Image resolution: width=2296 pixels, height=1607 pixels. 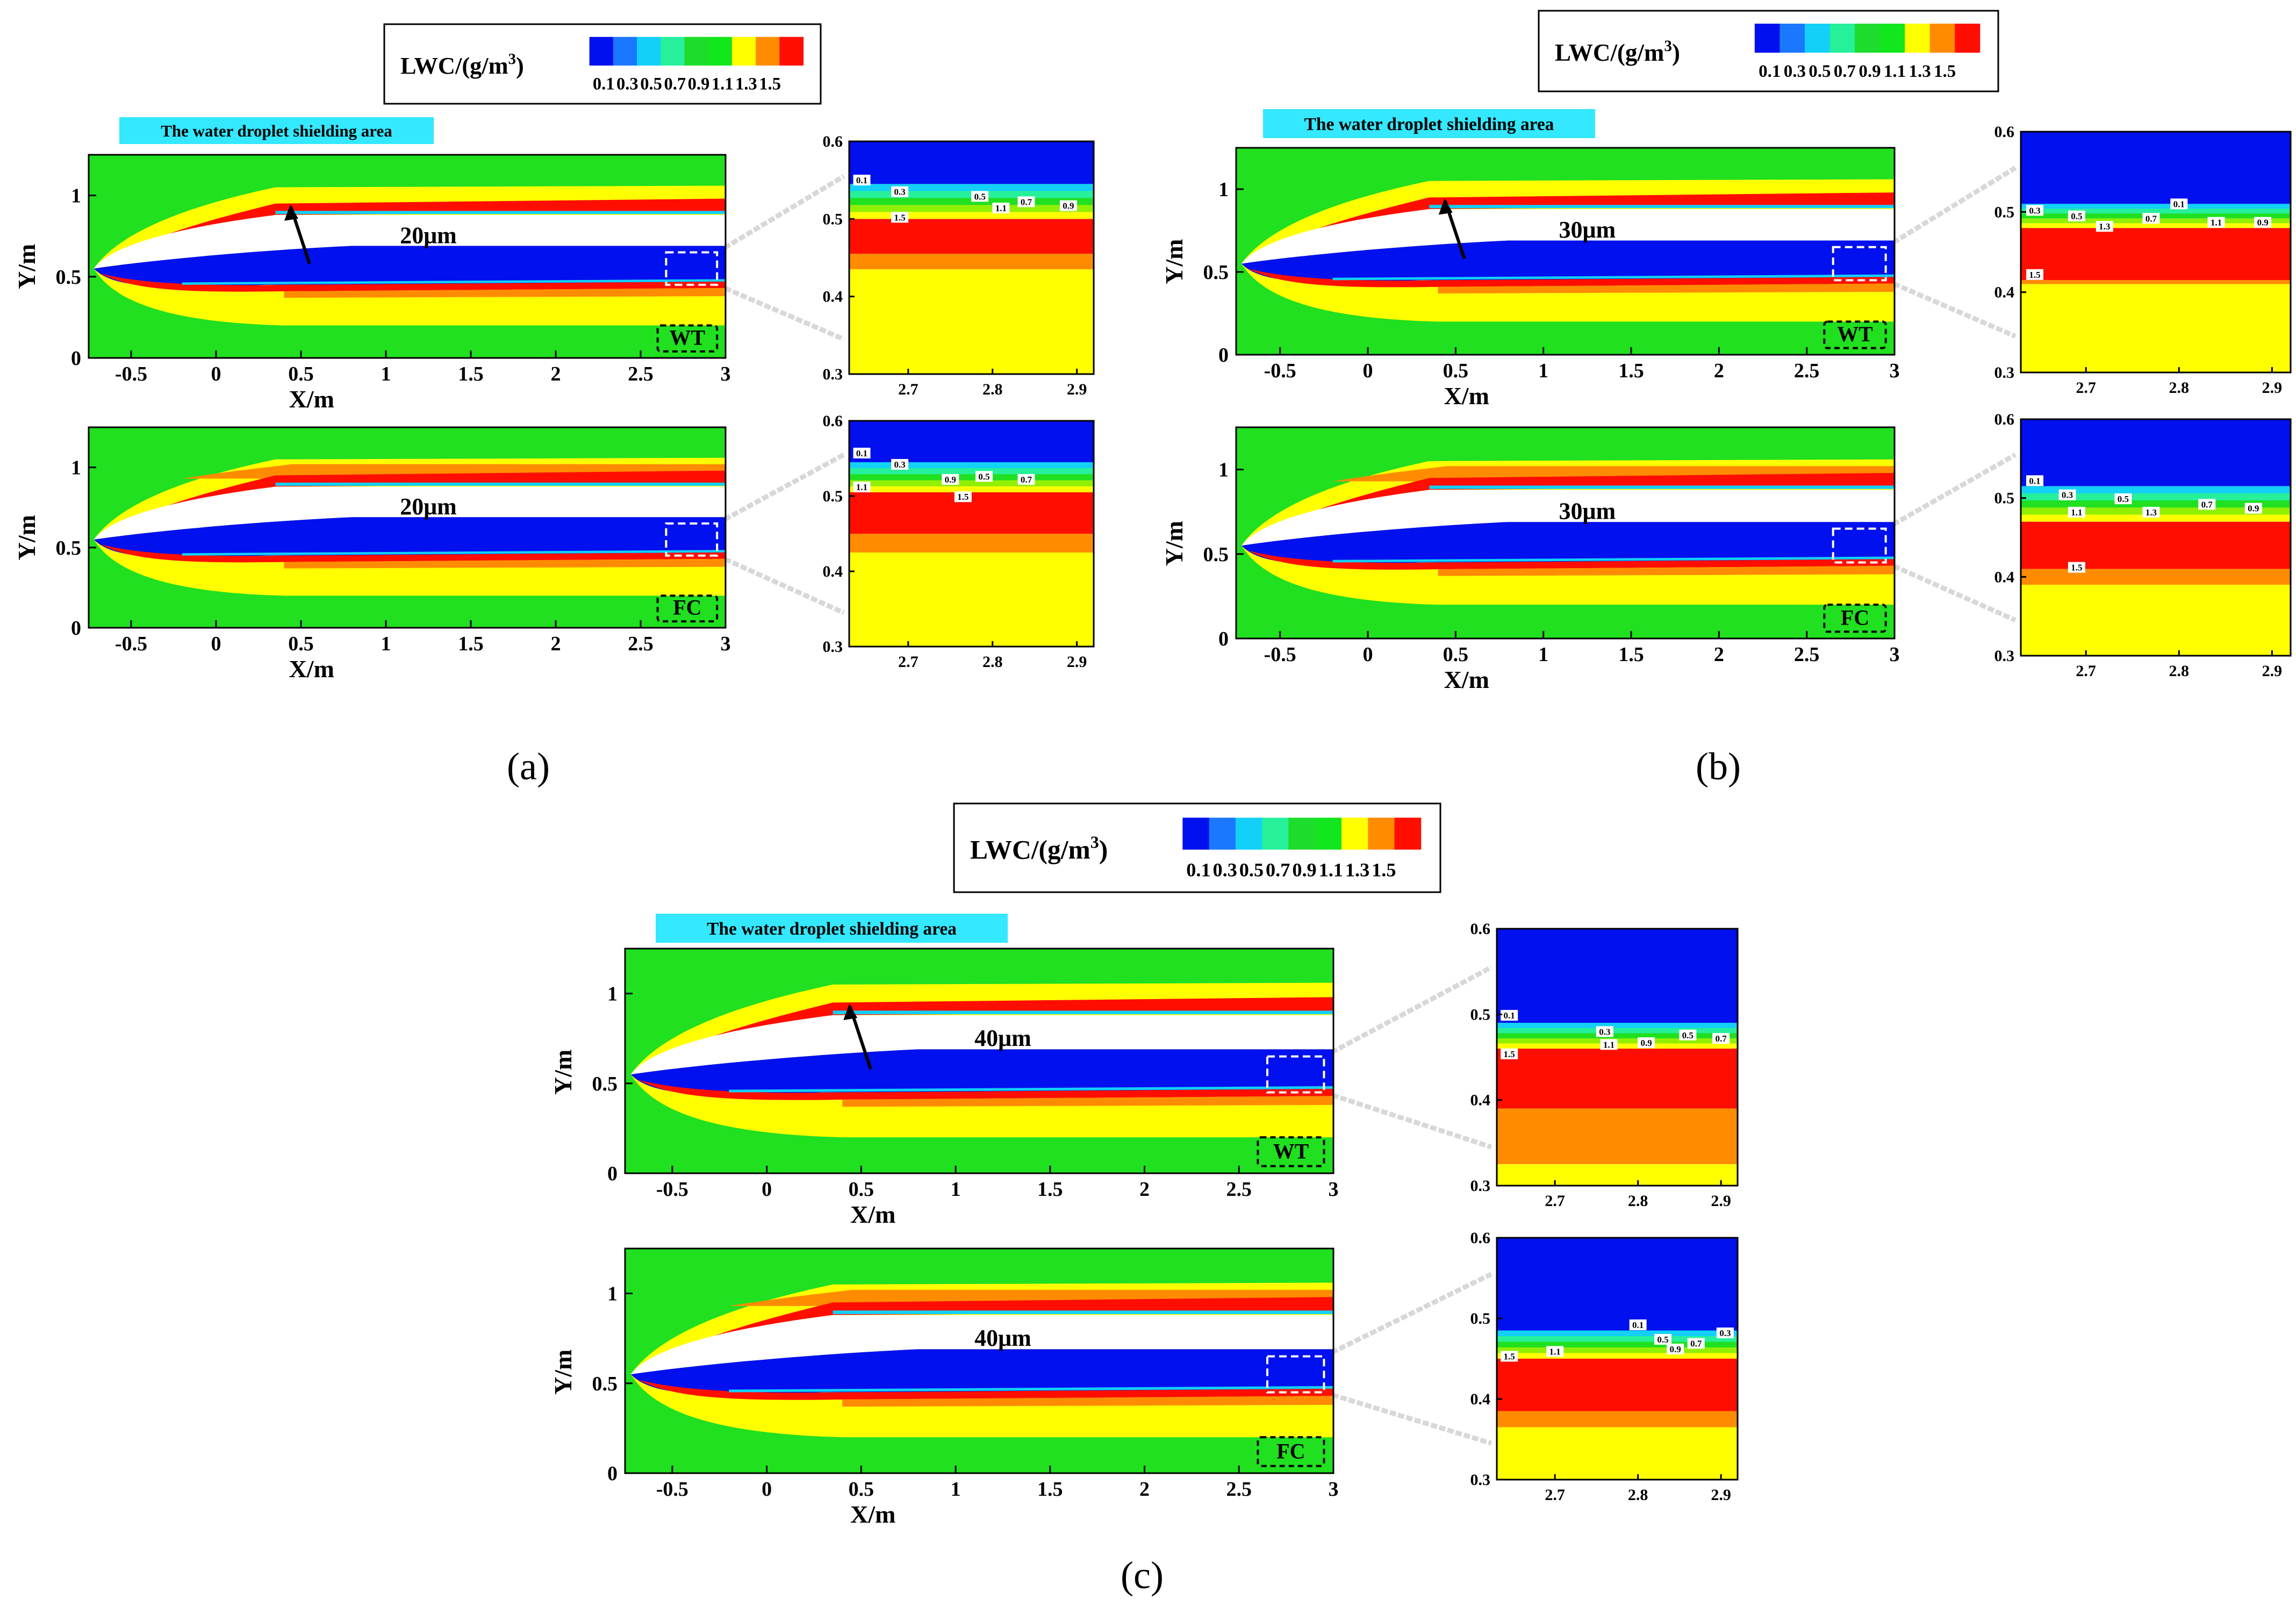 What do you see at coordinates (861, 487) in the screenshot?
I see `contour-value-label: 1.1` at bounding box center [861, 487].